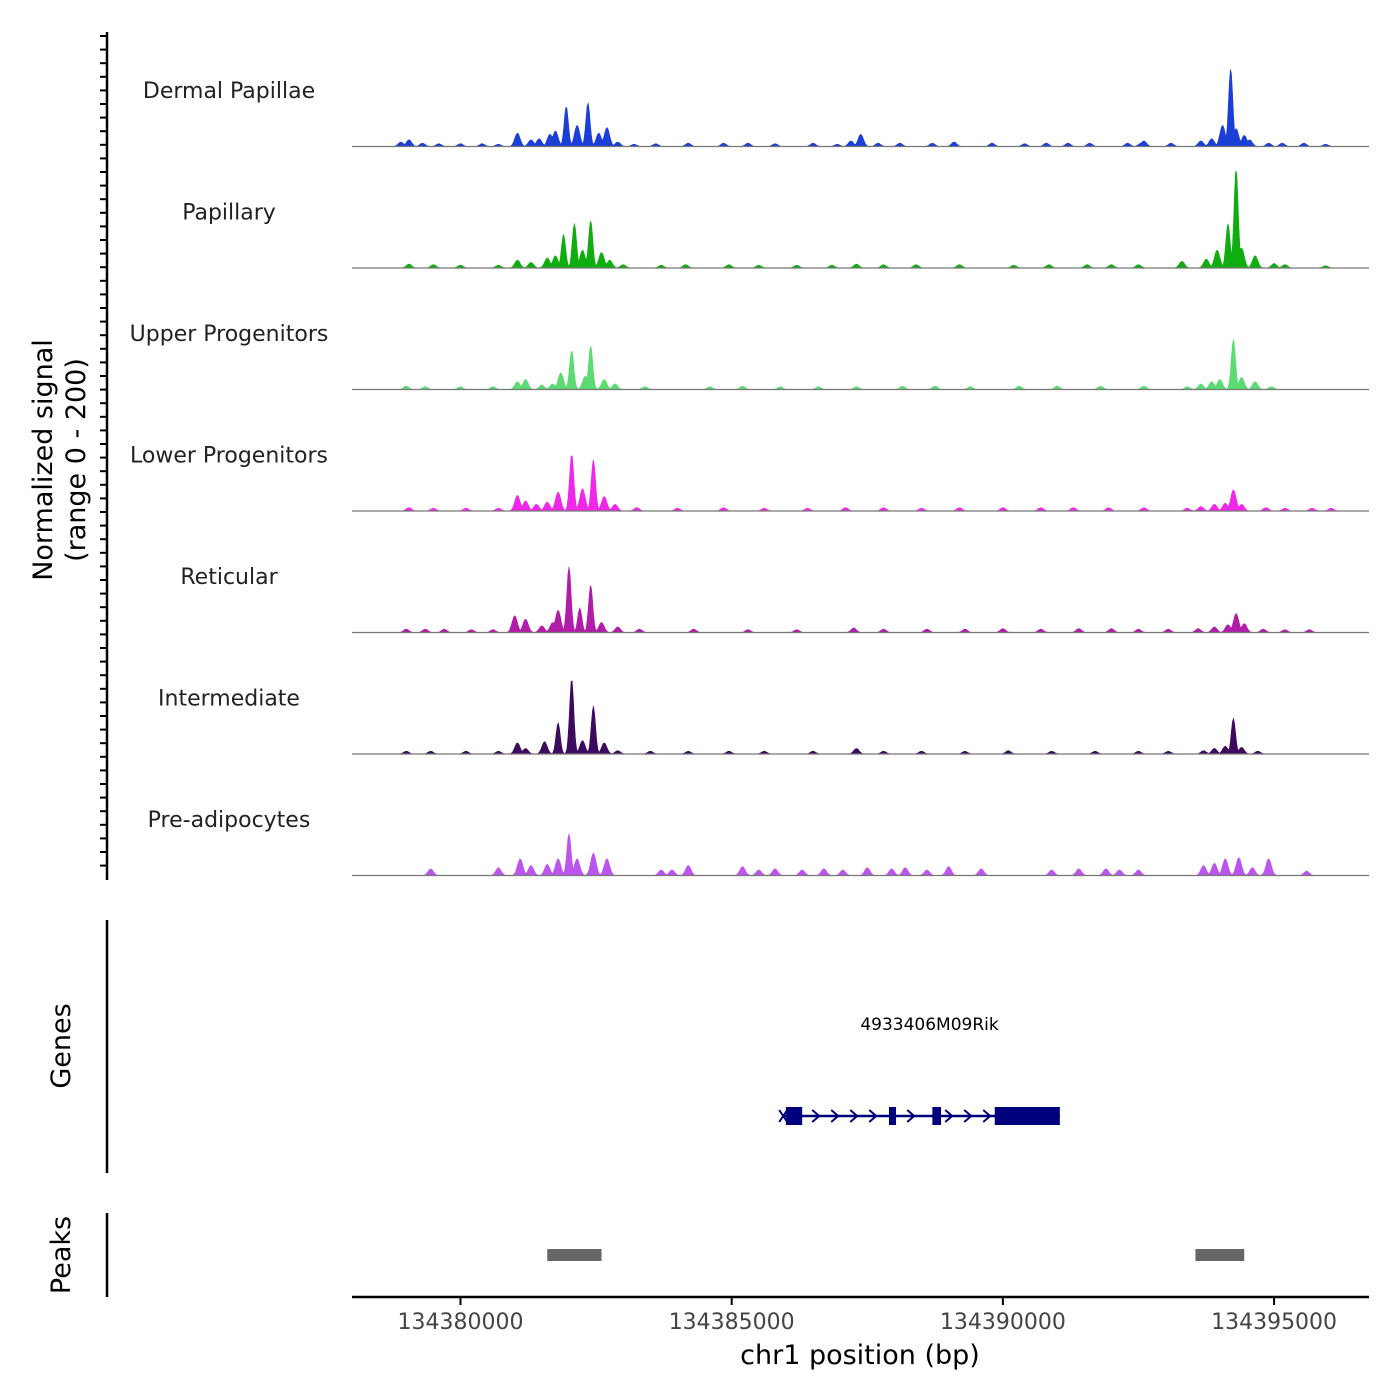 This screenshot has height=1400, width=1400. Describe the element at coordinates (732, 1322) in the screenshot. I see `x-tick-label: 134385000` at that location.